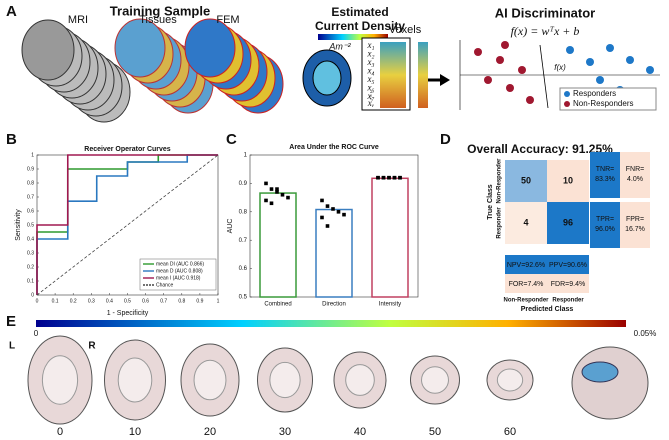  Describe the element at coordinates (160, 10) in the screenshot. I see `title: Training Sample` at that location.